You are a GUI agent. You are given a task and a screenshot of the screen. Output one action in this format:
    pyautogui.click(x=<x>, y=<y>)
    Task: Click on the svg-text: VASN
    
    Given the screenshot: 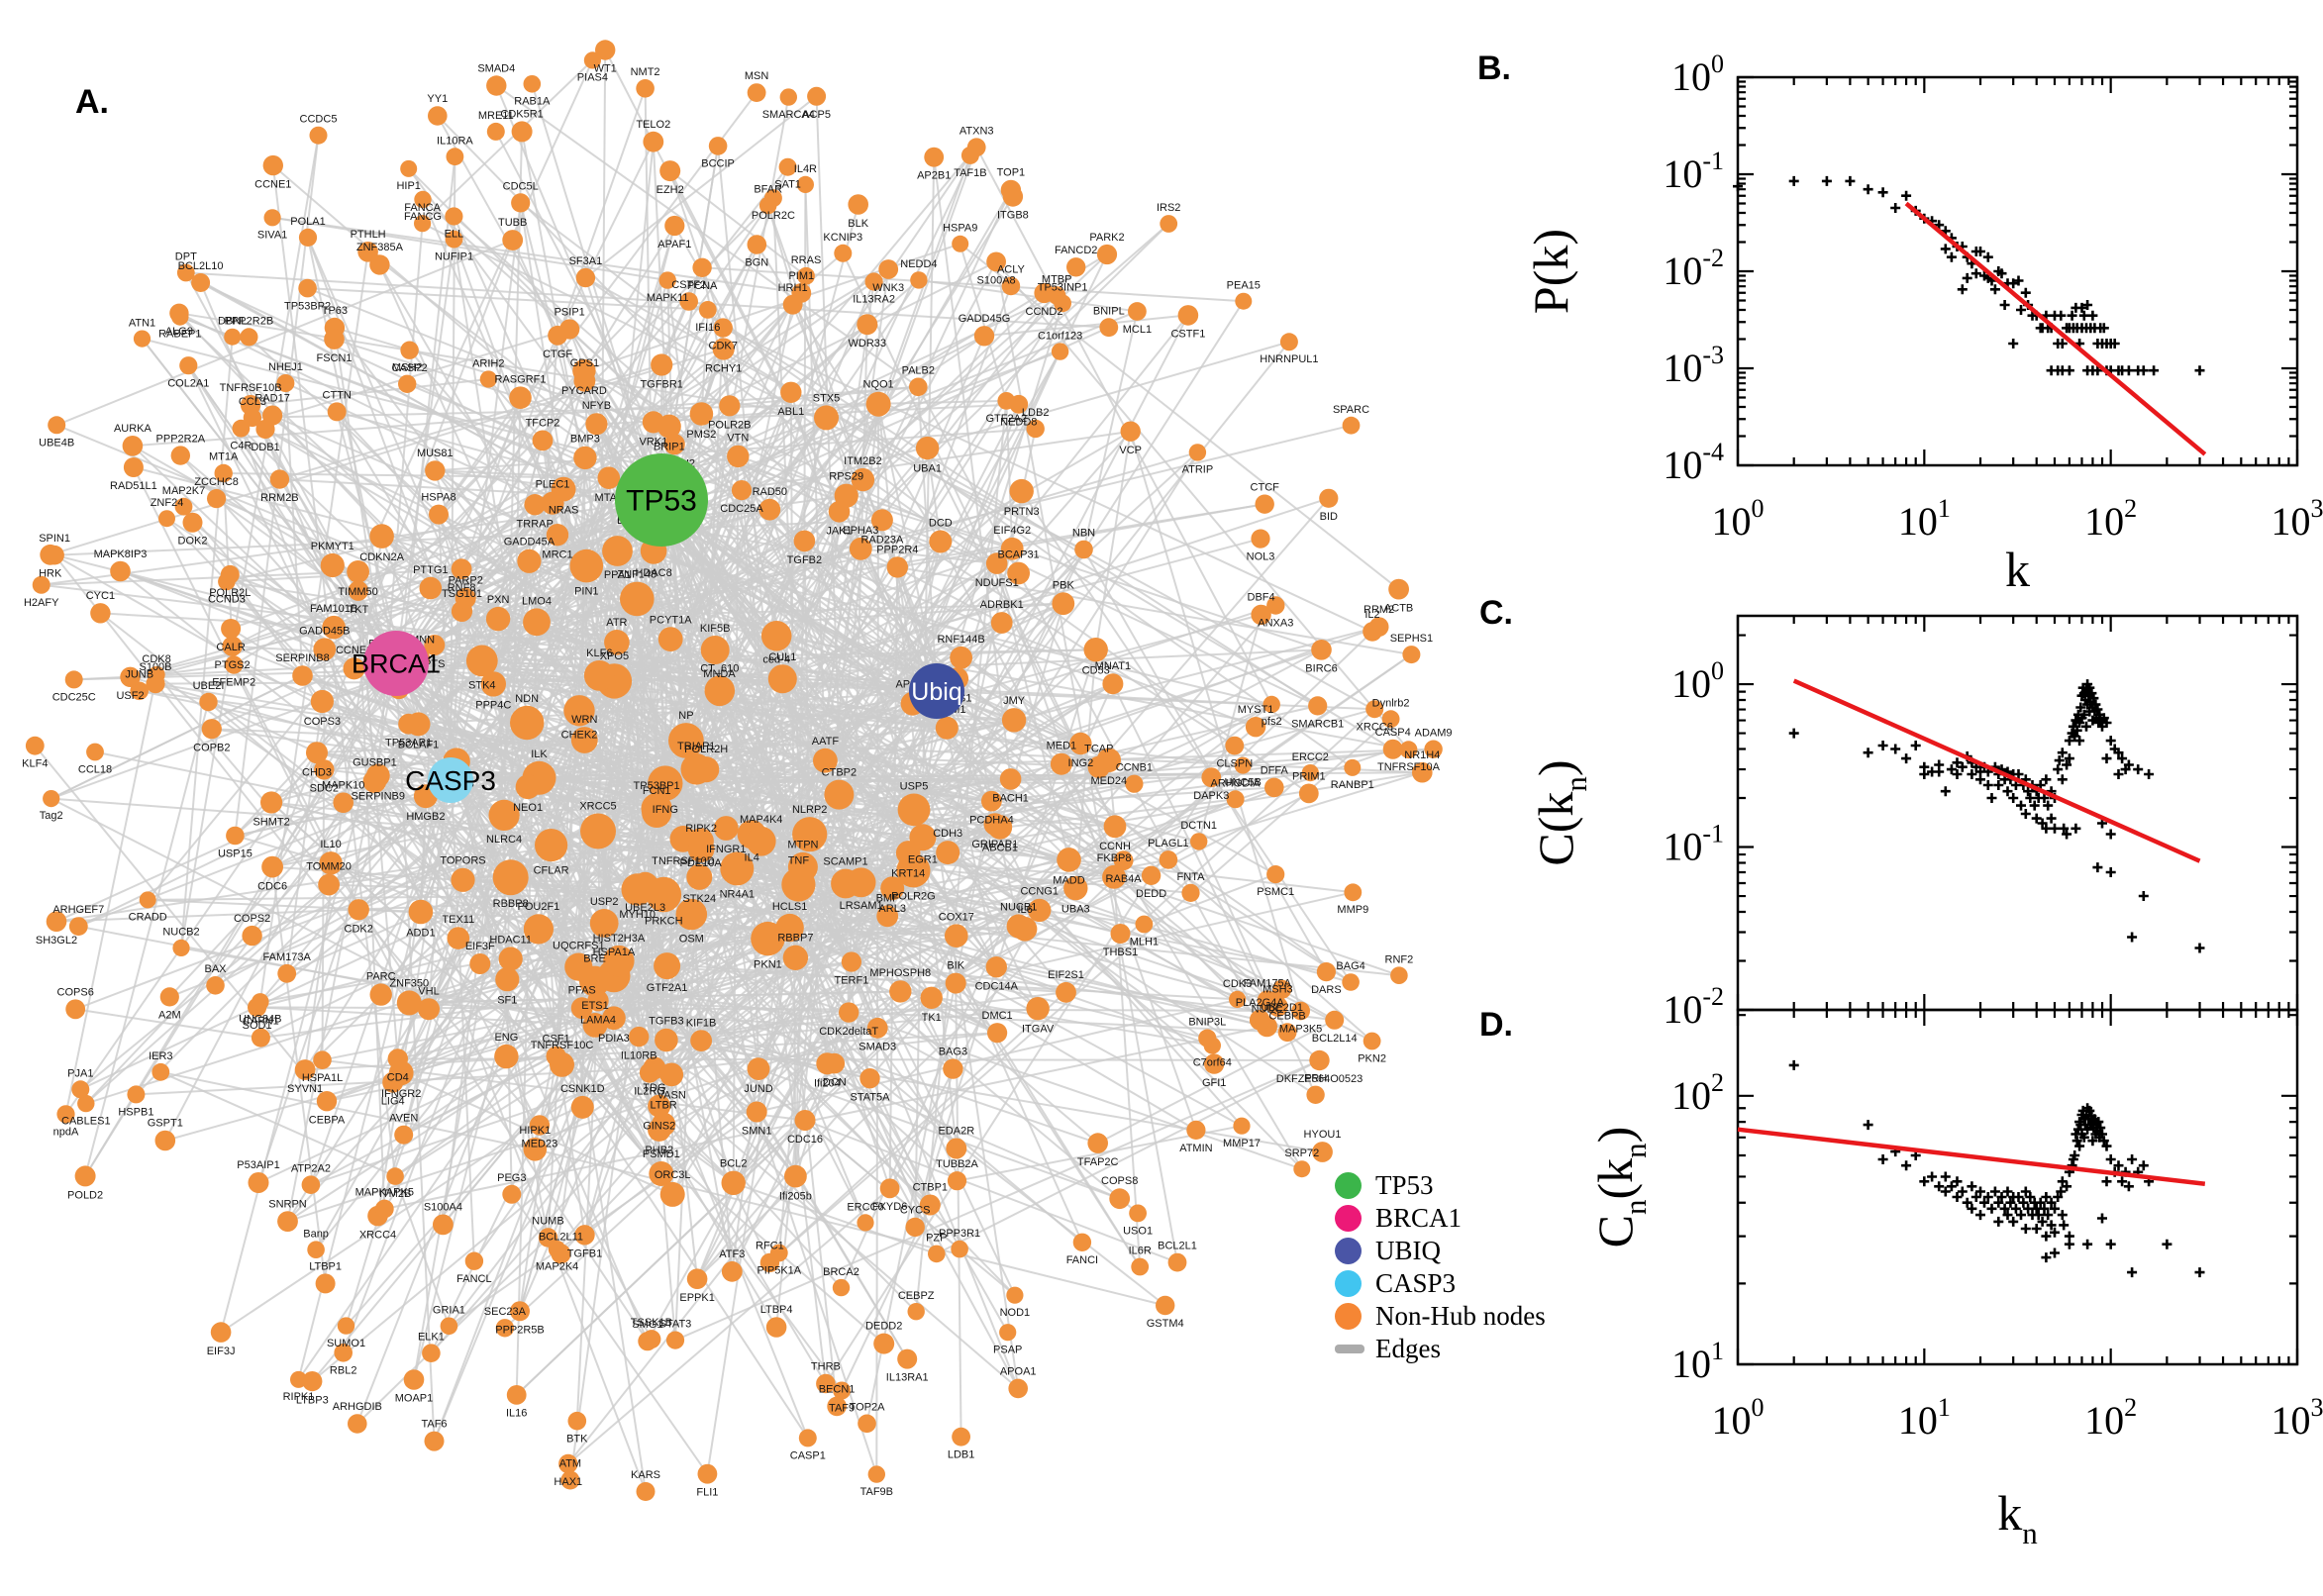 What is the action you would take?
    pyautogui.click(x=671, y=1095)
    